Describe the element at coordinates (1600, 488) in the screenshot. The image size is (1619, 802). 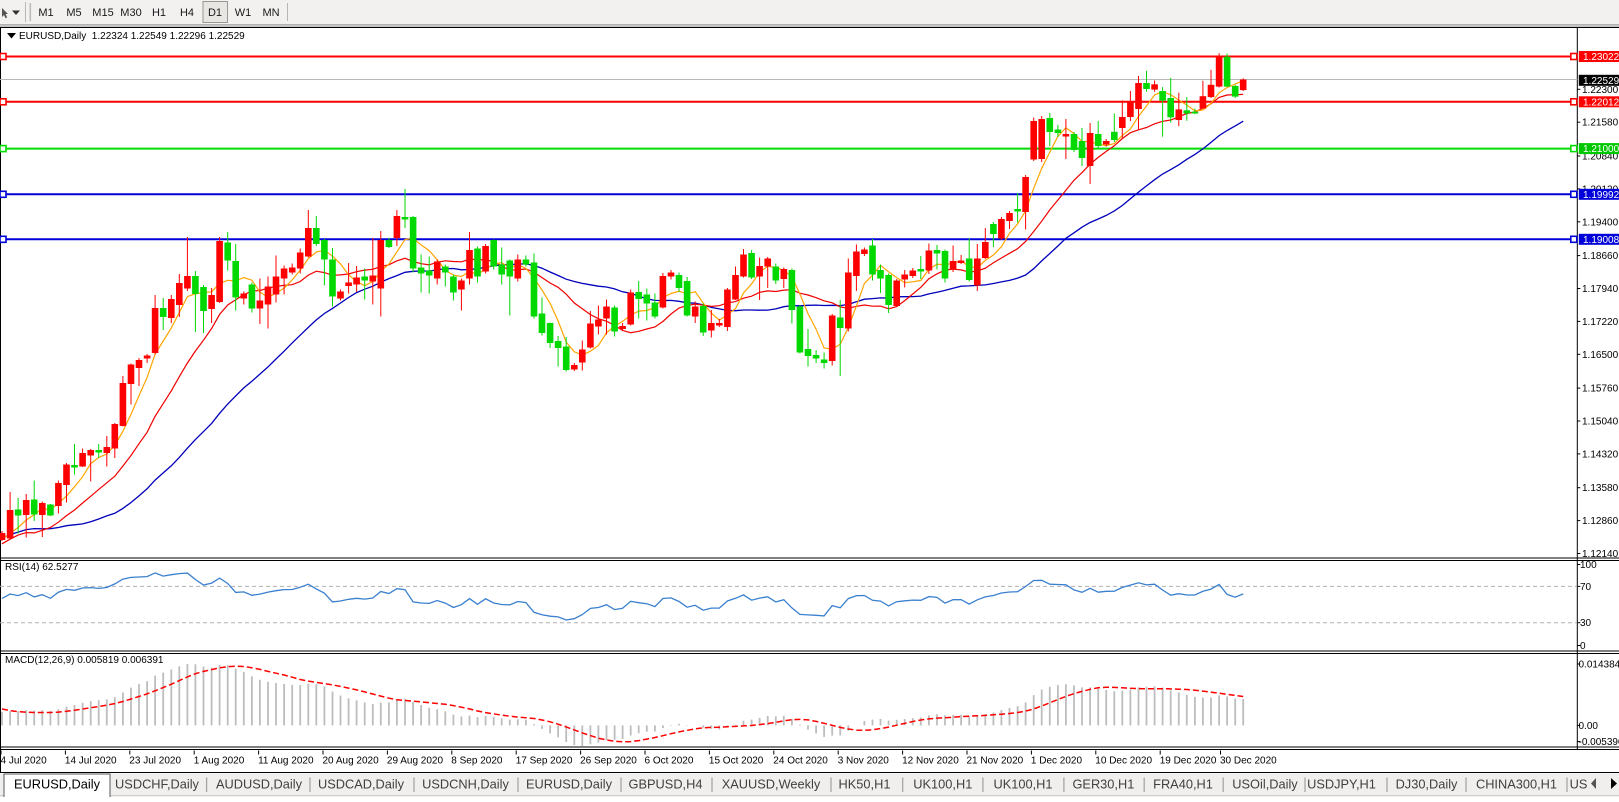
I see `svg-text: 1.13580` at that location.